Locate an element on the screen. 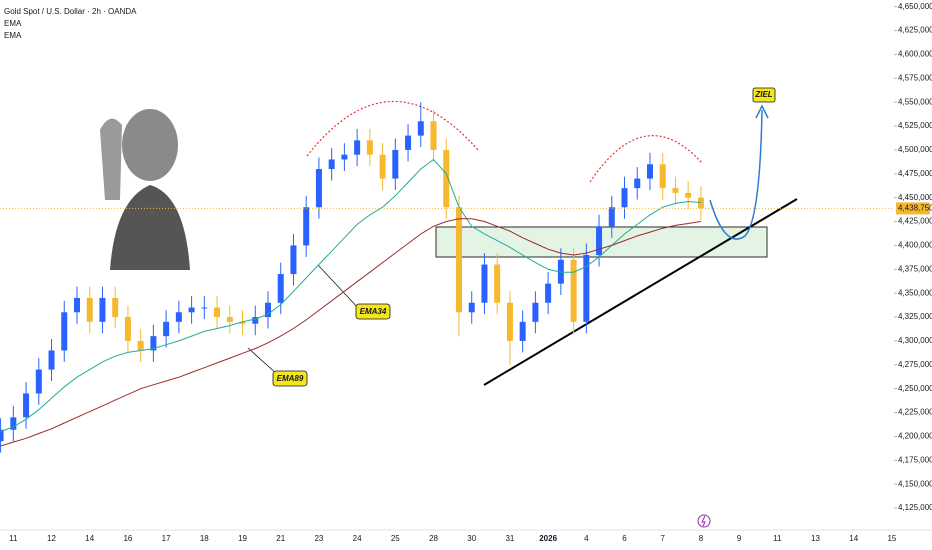  target-note: ZIEL is located at coordinates (763, 94).